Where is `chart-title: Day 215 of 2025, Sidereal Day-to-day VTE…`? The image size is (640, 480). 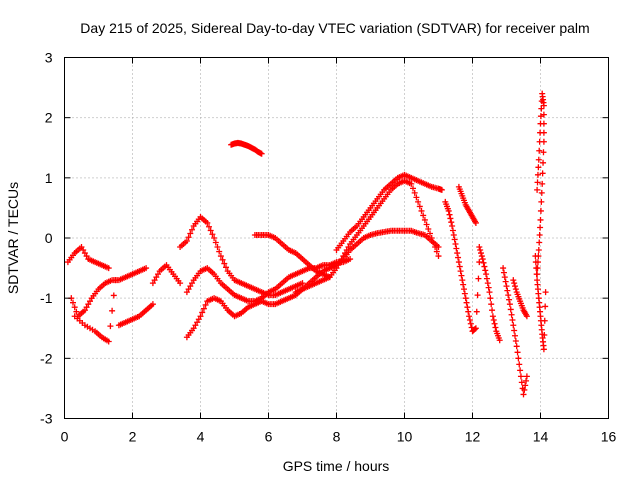
chart-title: Day 215 of 2025, Sidereal Day-to-day VTE… is located at coordinates (334, 28).